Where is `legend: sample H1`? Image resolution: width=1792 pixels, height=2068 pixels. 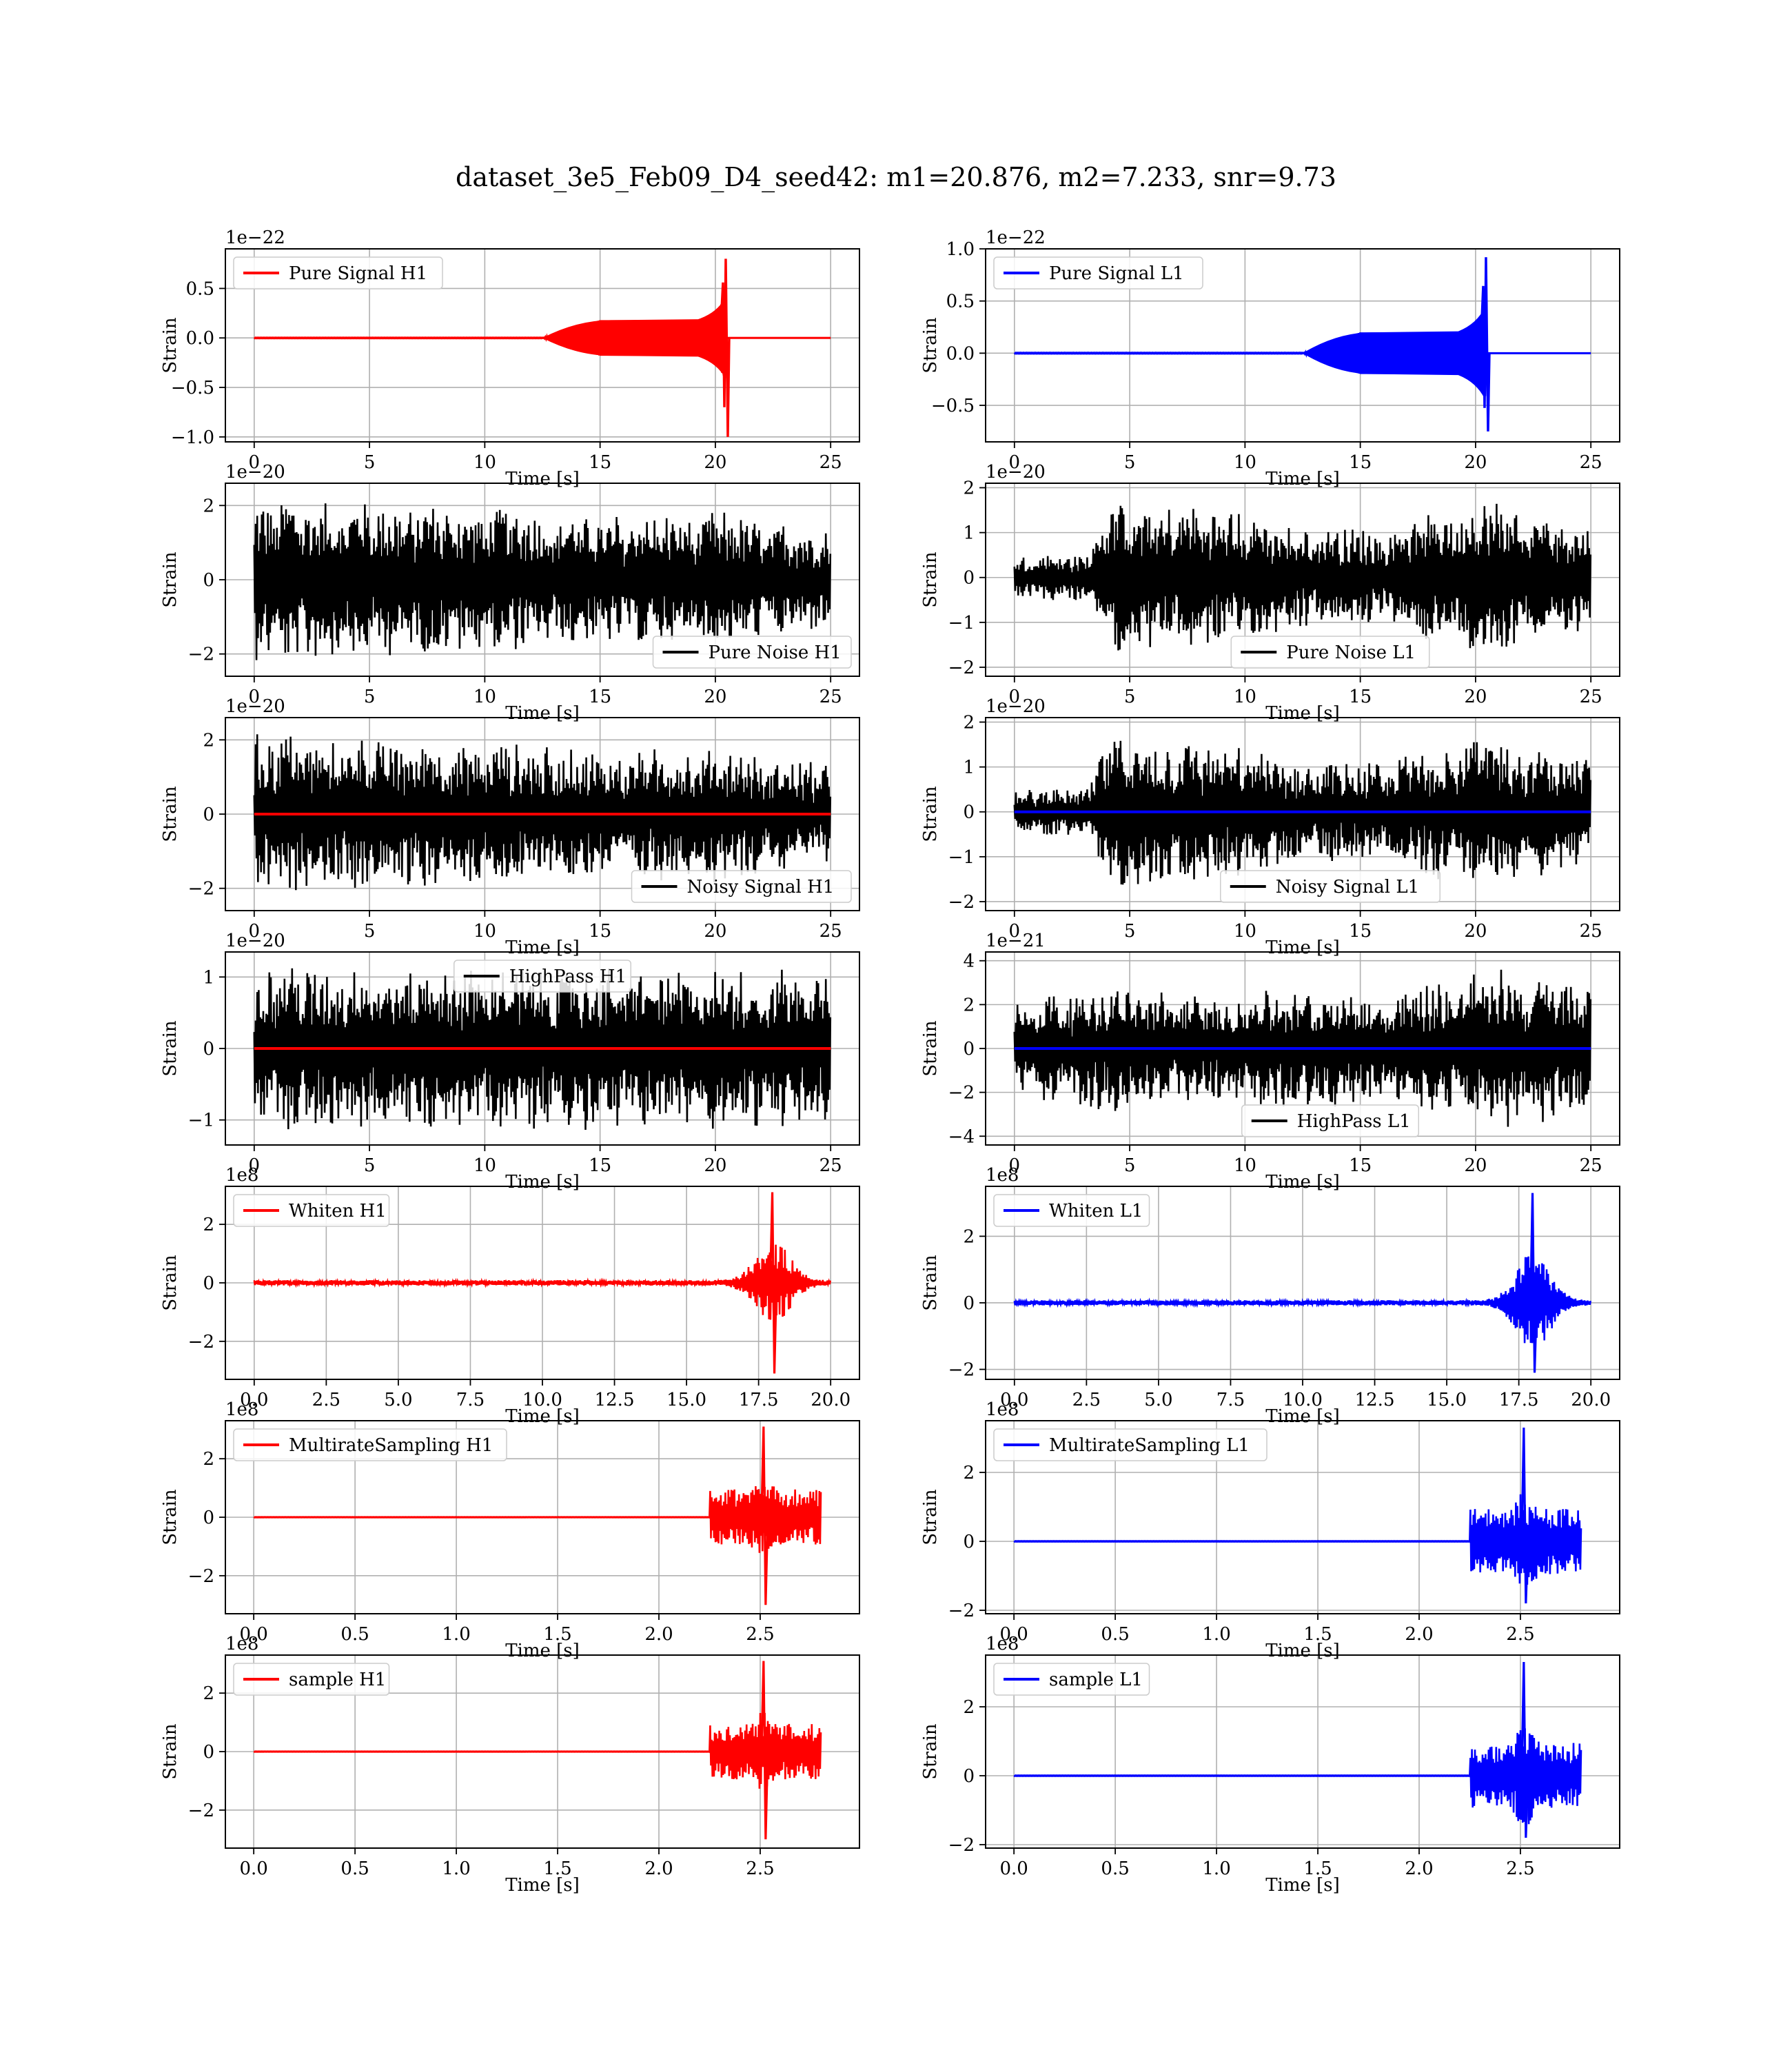 legend: sample H1 is located at coordinates (311, 1679).